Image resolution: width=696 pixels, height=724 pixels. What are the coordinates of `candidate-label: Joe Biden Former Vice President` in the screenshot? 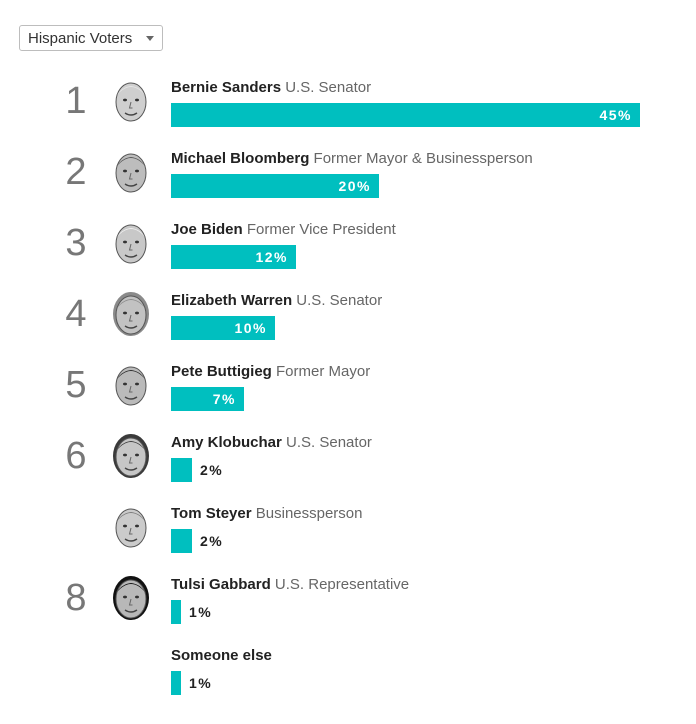 It's located at (283, 230).